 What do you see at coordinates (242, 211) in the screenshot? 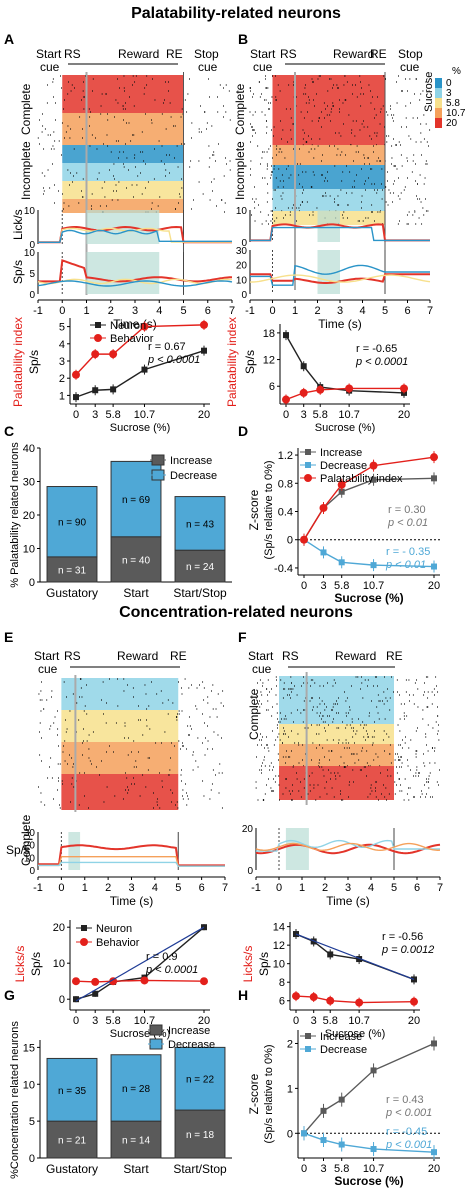
I see `trace-b-lick-ytick-label: 10` at bounding box center [242, 211].